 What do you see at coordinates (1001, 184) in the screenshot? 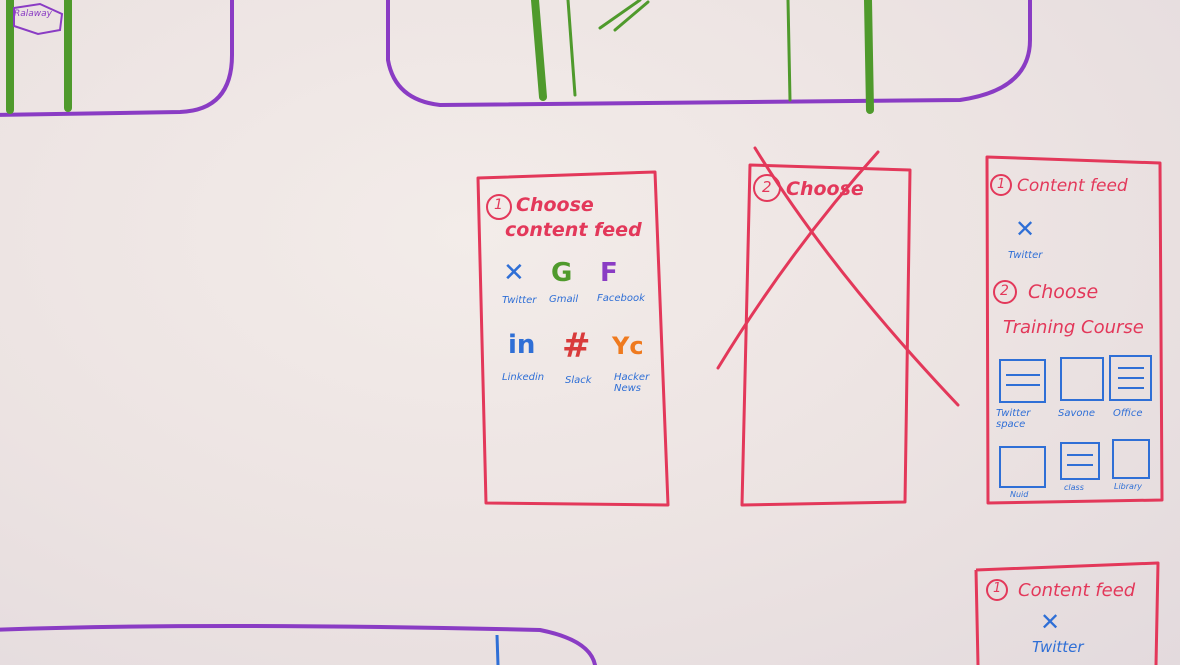
I see `wireframe-3-step1-number: 1` at bounding box center [1001, 184].